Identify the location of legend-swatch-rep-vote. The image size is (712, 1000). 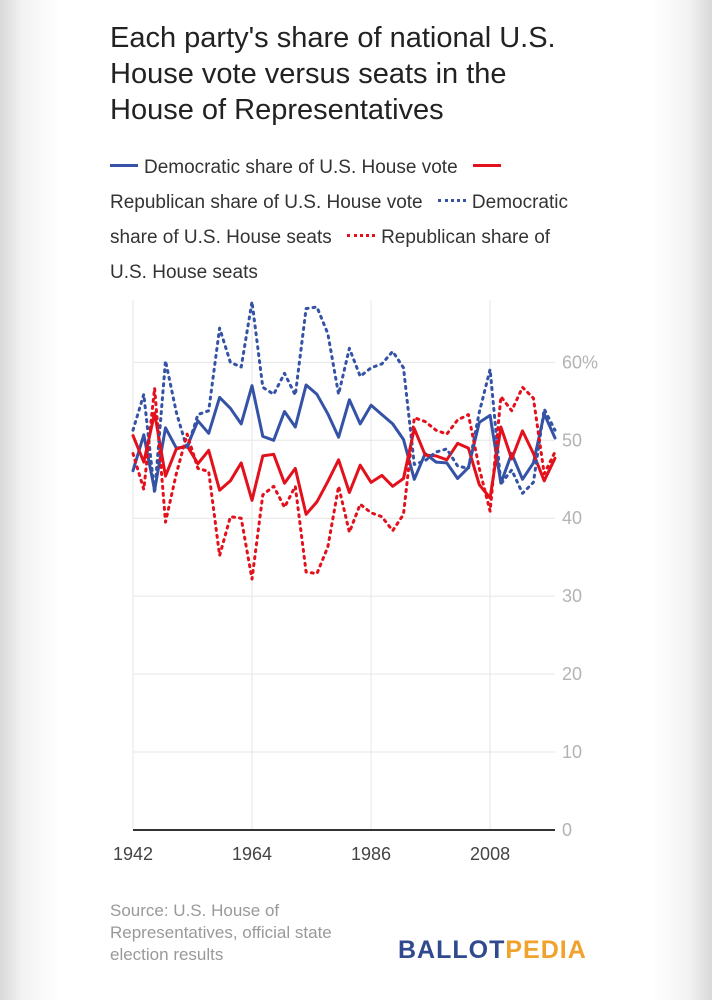
(486, 166).